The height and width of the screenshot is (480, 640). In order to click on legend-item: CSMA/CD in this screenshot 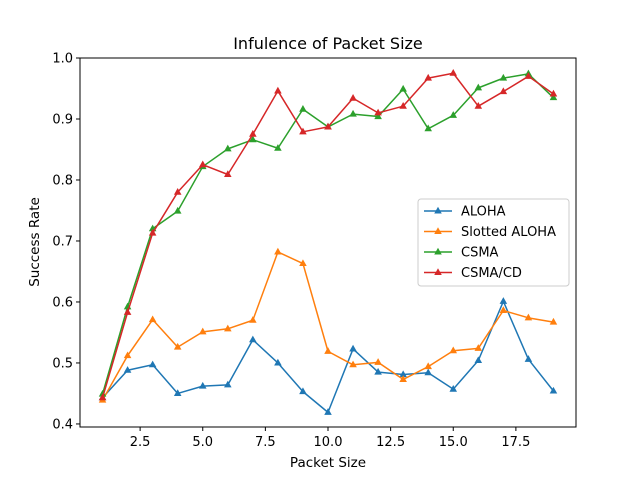, I will do `click(473, 273)`.